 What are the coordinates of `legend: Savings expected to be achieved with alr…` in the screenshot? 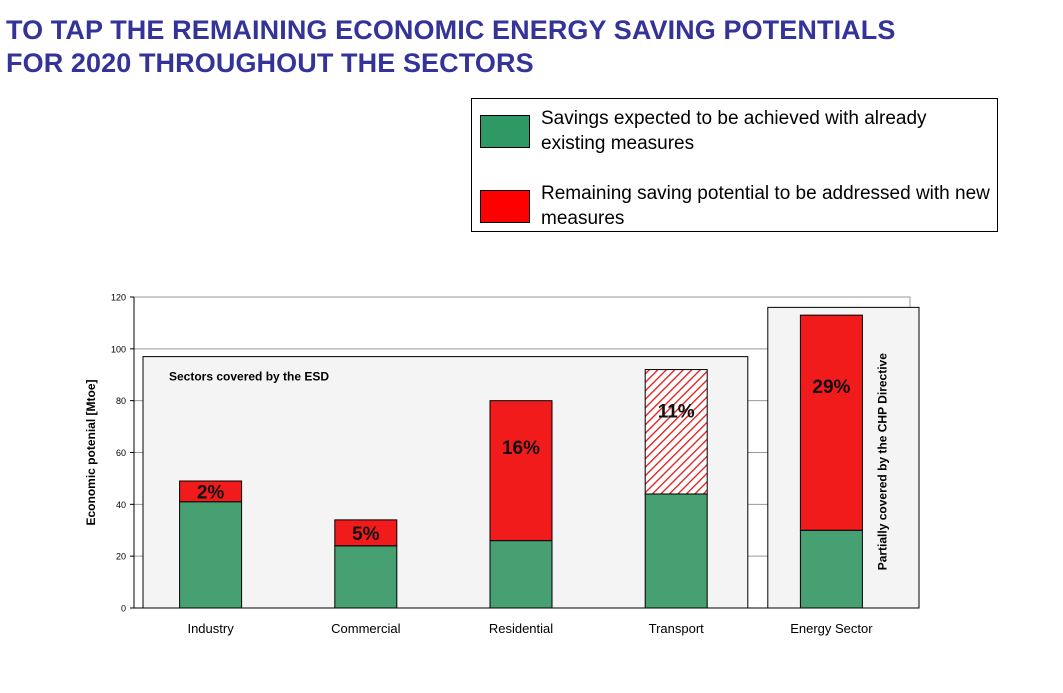 It's located at (734, 165).